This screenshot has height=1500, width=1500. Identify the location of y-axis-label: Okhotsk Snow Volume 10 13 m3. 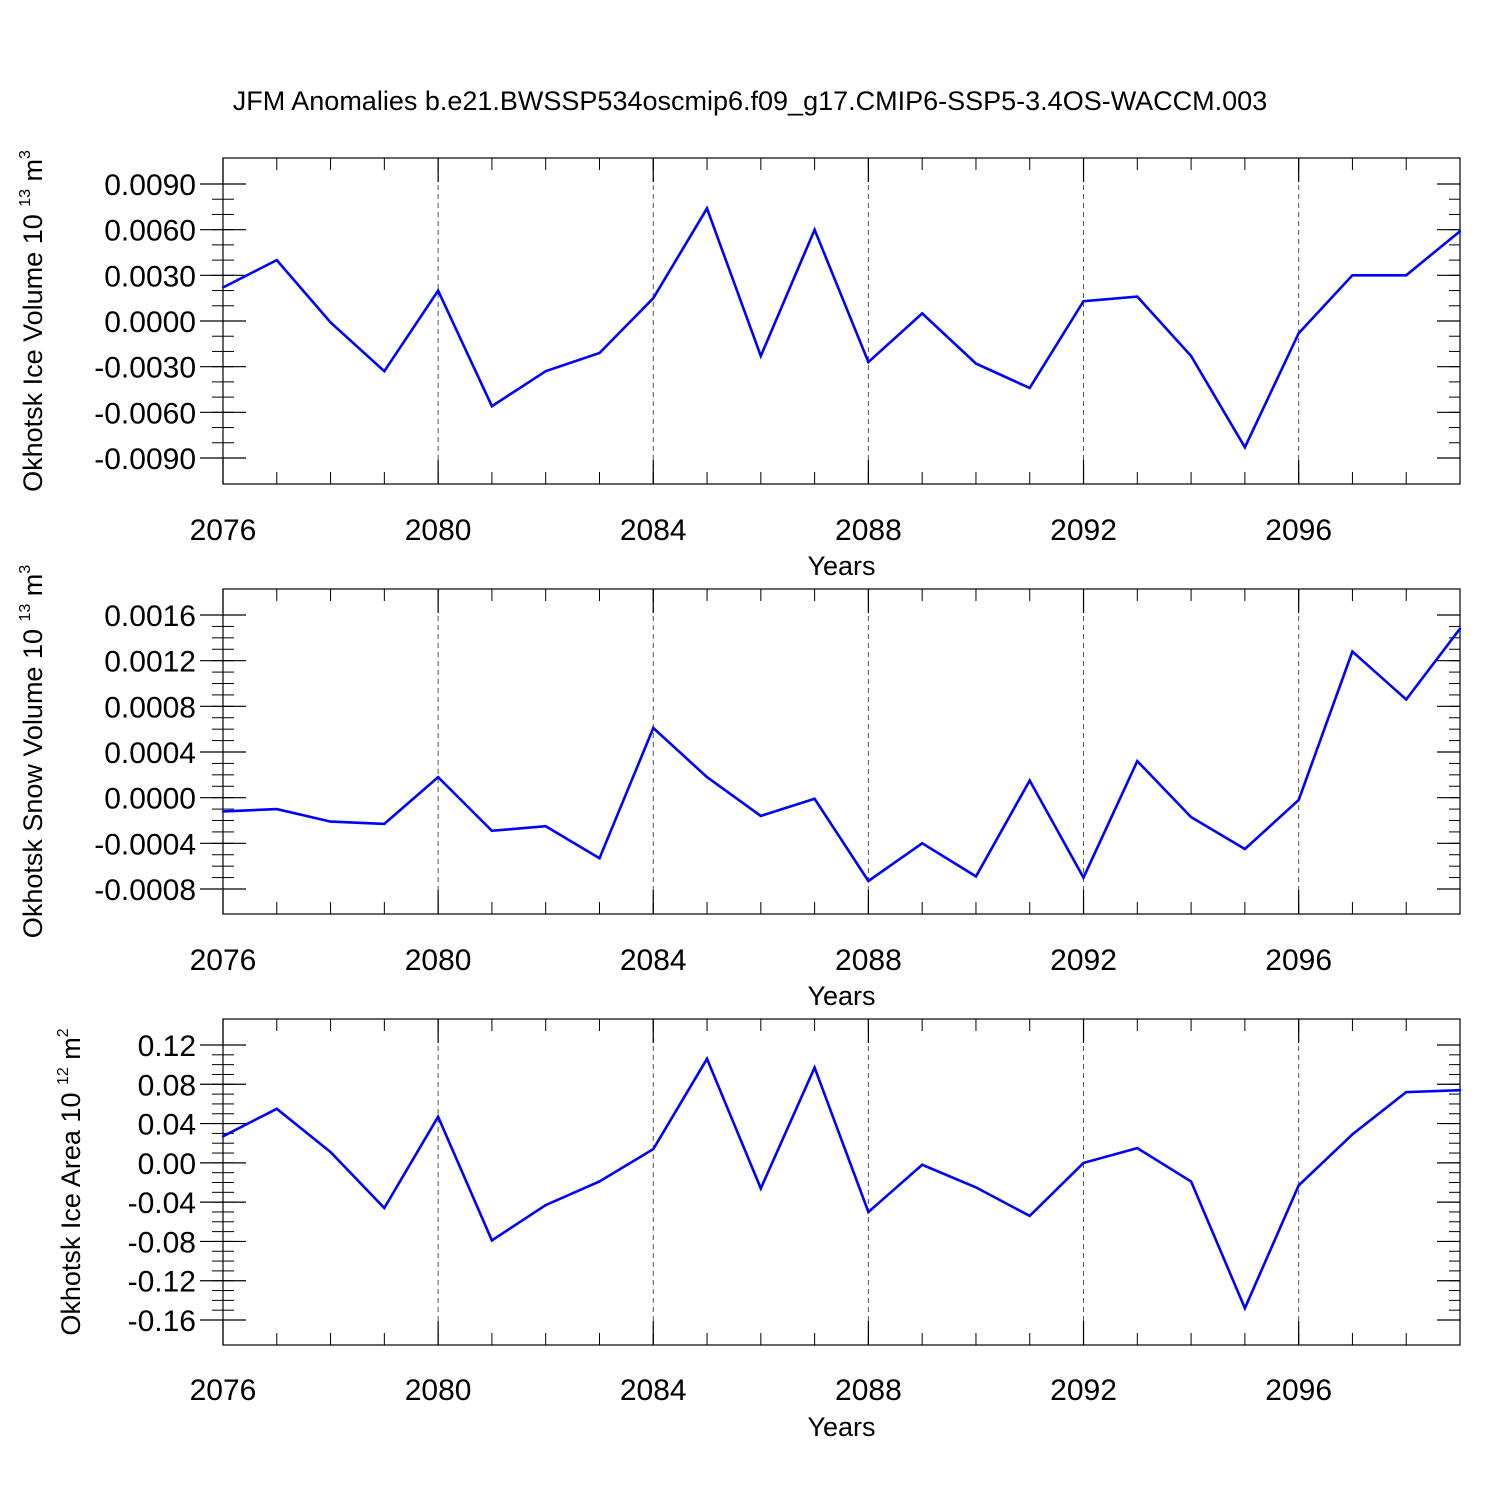
(32, 751).